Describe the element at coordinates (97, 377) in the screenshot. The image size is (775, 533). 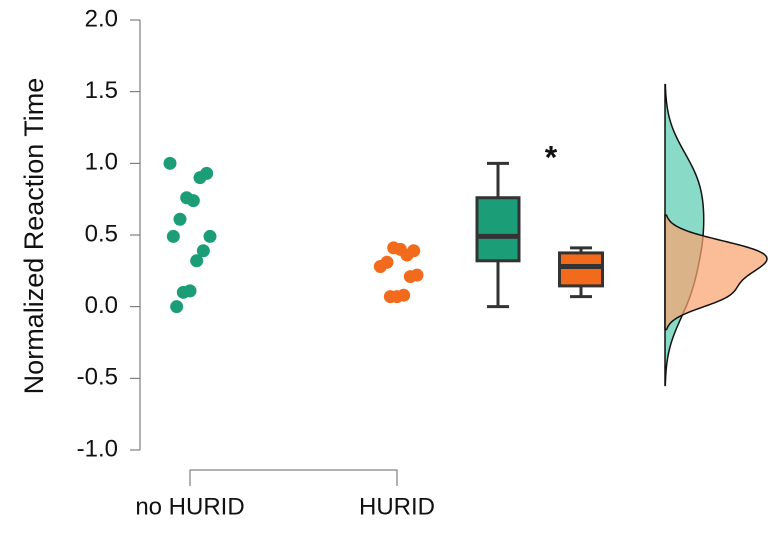
I see `y-tick-label: -0.5` at that location.